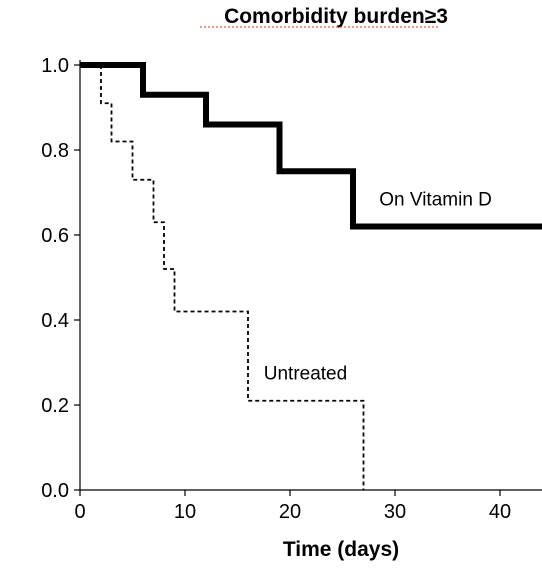  What do you see at coordinates (395, 512) in the screenshot?
I see `x-tick-label: 30` at bounding box center [395, 512].